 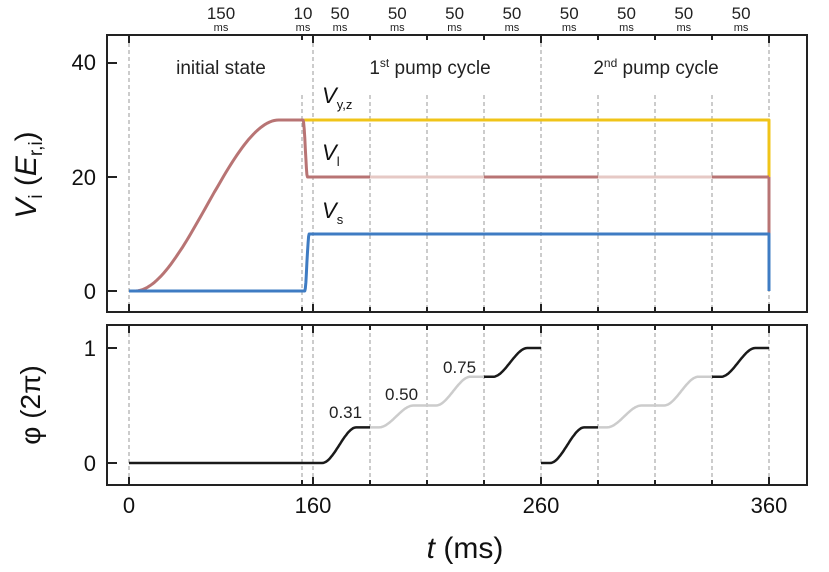 What do you see at coordinates (90, 291) in the screenshot?
I see `ytick-top-0: 0` at bounding box center [90, 291].